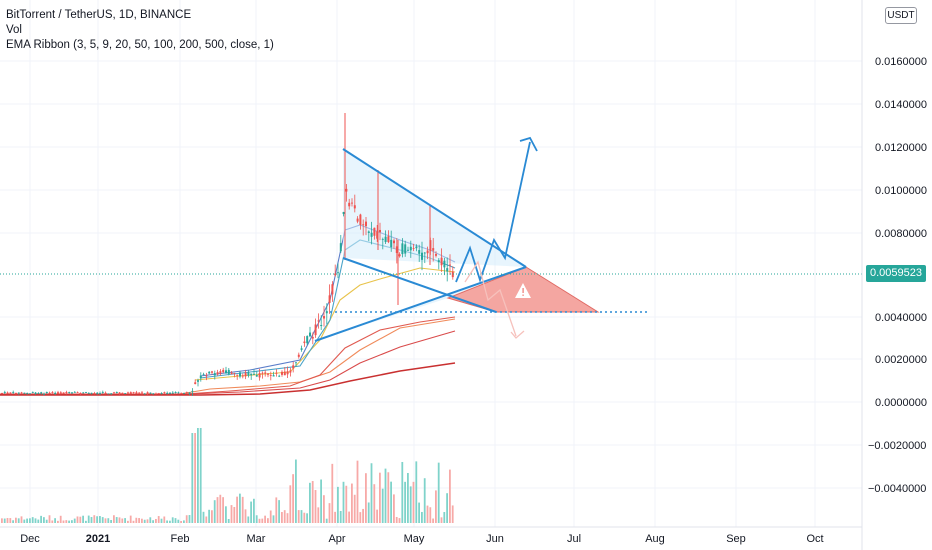  I want to click on currency-button: USDT, so click(901, 15).